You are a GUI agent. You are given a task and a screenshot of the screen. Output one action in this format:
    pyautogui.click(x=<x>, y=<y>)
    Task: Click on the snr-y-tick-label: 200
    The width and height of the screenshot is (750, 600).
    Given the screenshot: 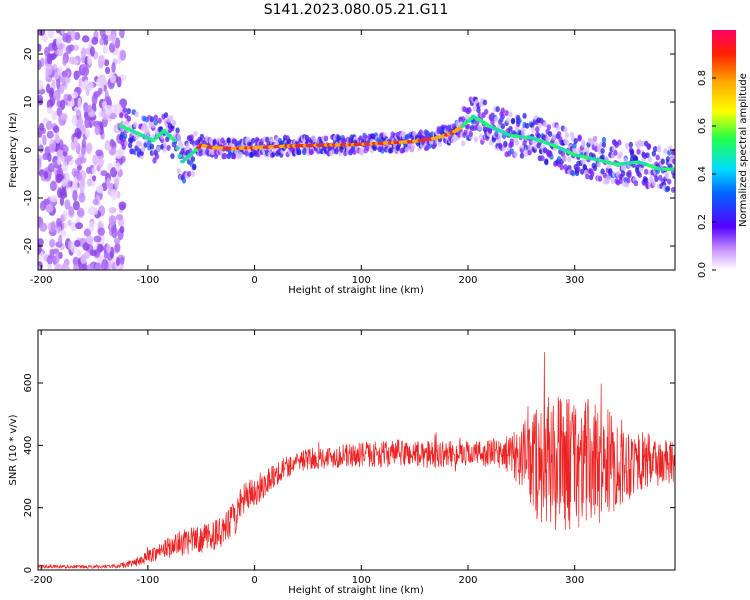 What is the action you would take?
    pyautogui.click(x=28, y=507)
    